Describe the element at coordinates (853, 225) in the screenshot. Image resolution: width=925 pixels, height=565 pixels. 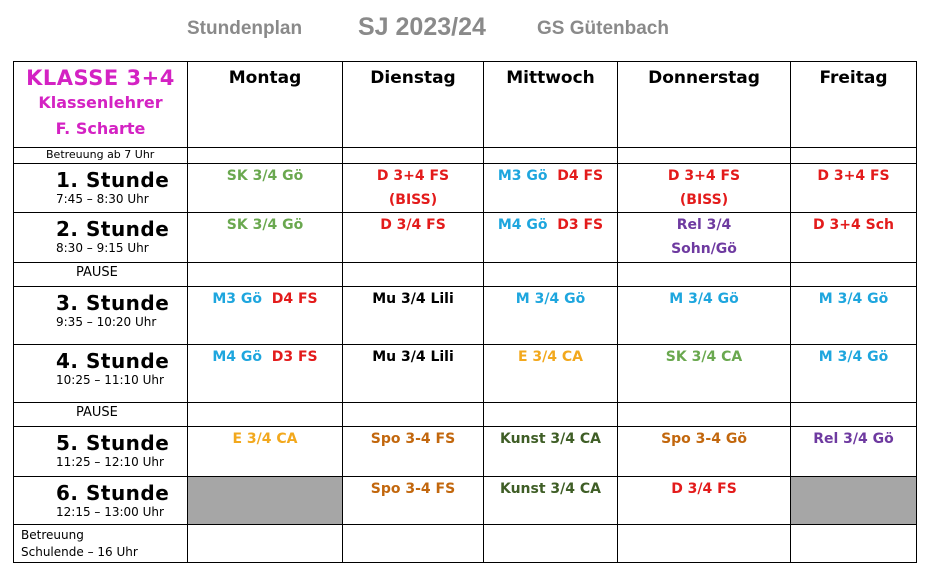
I see `lesson-text: D 3+4 Sch` at that location.